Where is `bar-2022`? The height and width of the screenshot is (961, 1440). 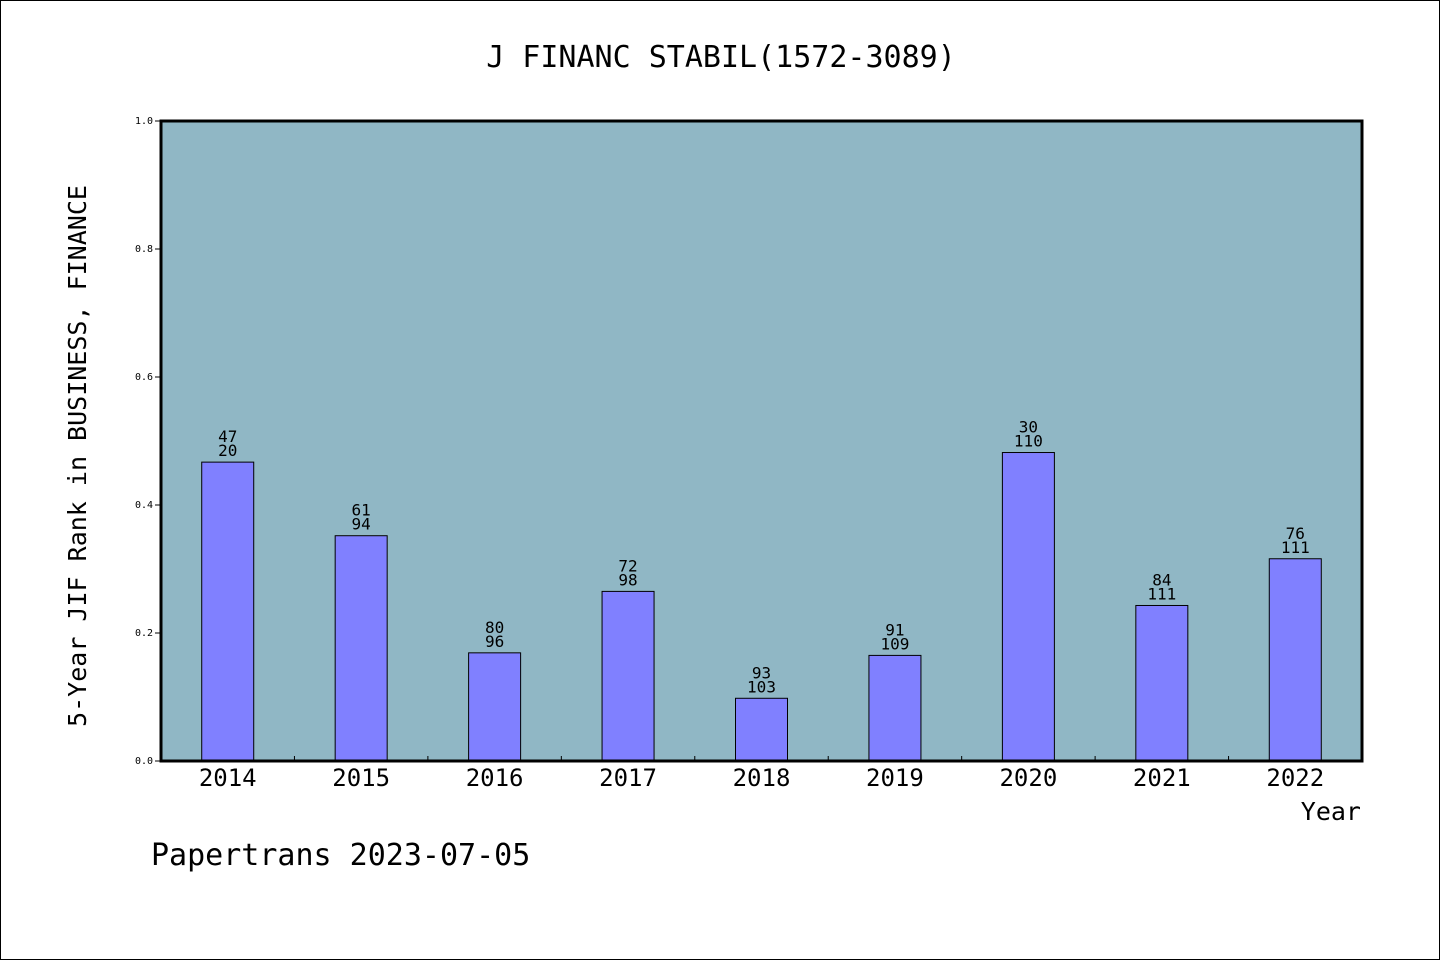 bar-2022 is located at coordinates (1295, 660).